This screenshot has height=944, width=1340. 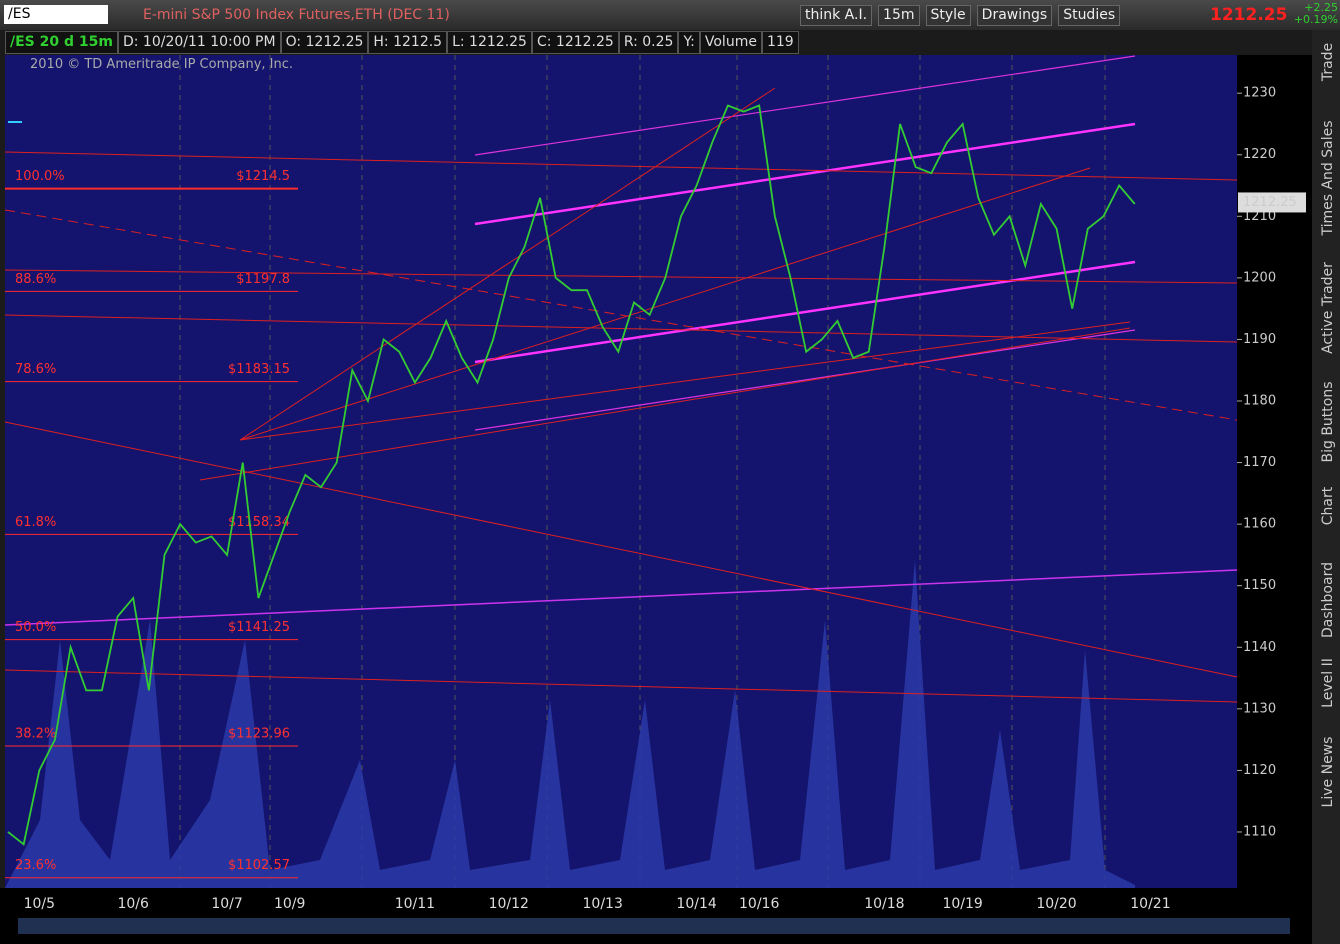 What do you see at coordinates (696, 904) in the screenshot?
I see `x-tick-label: 10/14` at bounding box center [696, 904].